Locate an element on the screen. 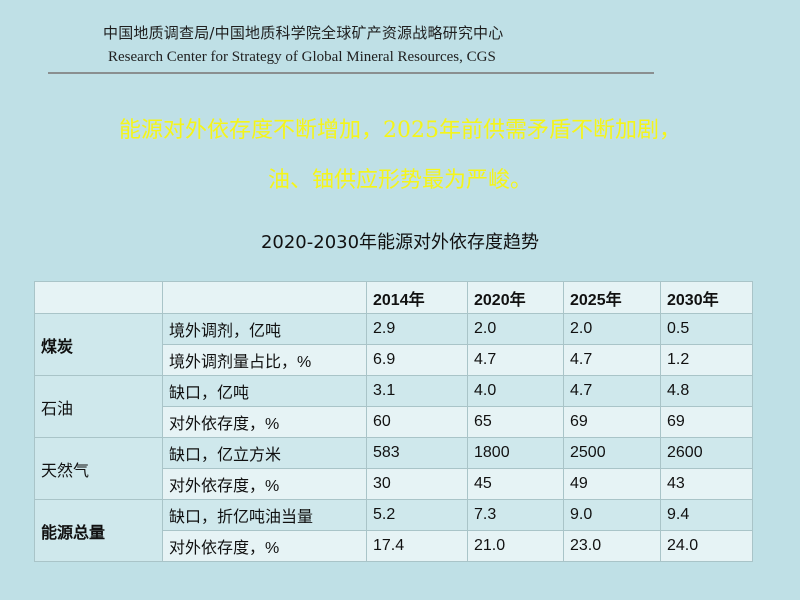  value-cell: 49 is located at coordinates (612, 484).